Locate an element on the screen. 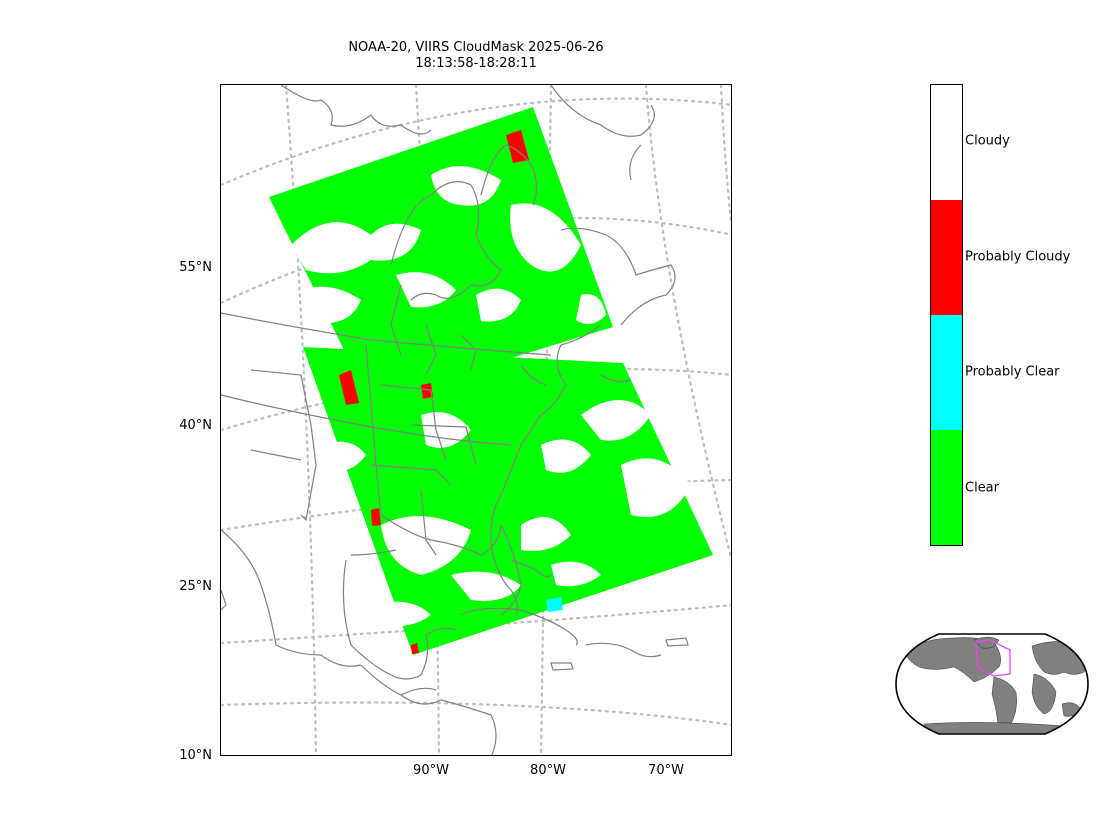 This screenshot has width=1120, height=840. lon-label-70w: 70°W is located at coordinates (666, 770).